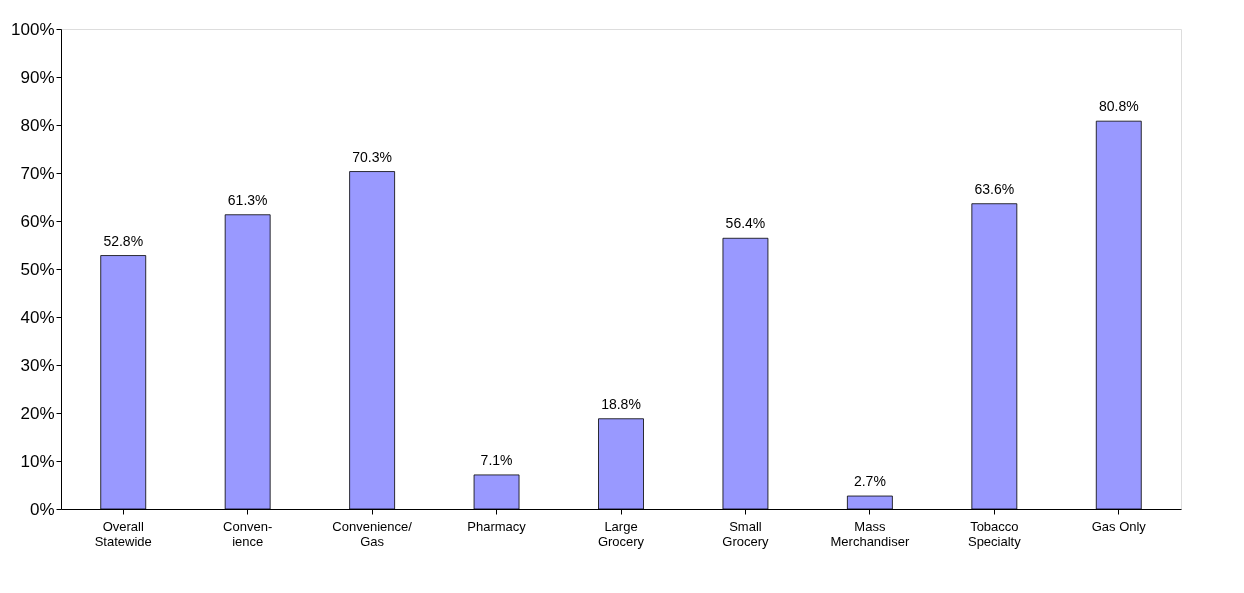 This screenshot has width=1244, height=593. What do you see at coordinates (37, 269) in the screenshot?
I see `y-tick-label: 50%` at bounding box center [37, 269].